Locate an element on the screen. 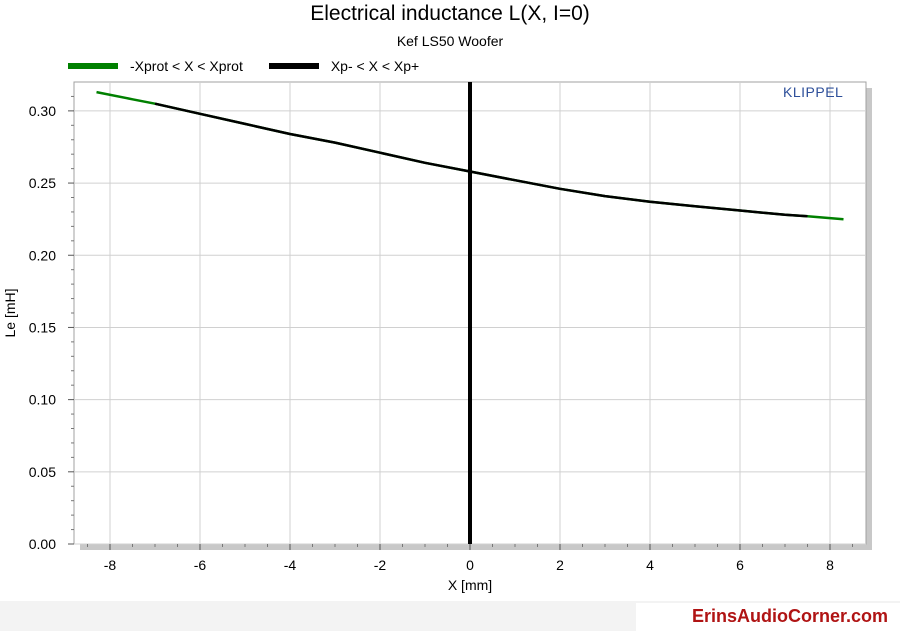 The width and height of the screenshot is (900, 631). chart-subtitle: Kef LS50 Woofer is located at coordinates (450, 41).